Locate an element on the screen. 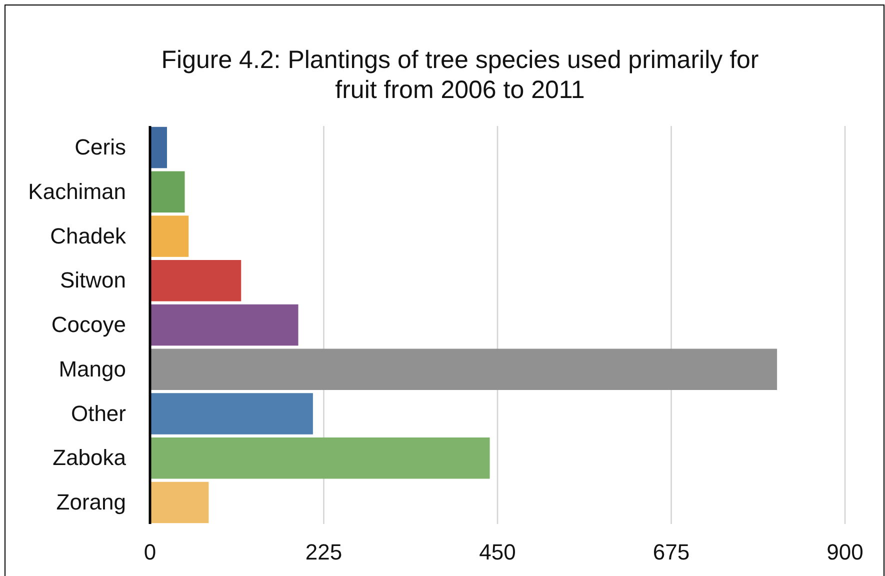  x-tick-label: 675 is located at coordinates (671, 552).